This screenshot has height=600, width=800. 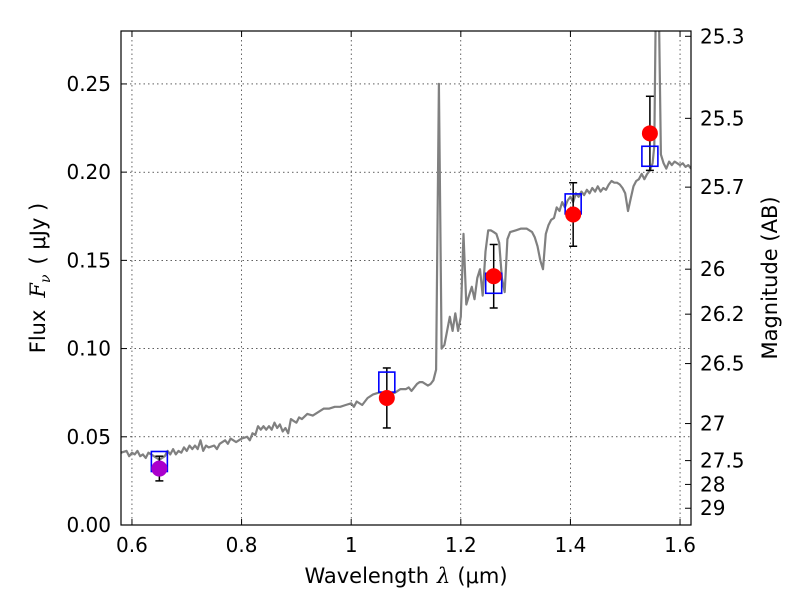 What do you see at coordinates (88, 172) in the screenshot?
I see `y-tick-label: 0.20` at bounding box center [88, 172].